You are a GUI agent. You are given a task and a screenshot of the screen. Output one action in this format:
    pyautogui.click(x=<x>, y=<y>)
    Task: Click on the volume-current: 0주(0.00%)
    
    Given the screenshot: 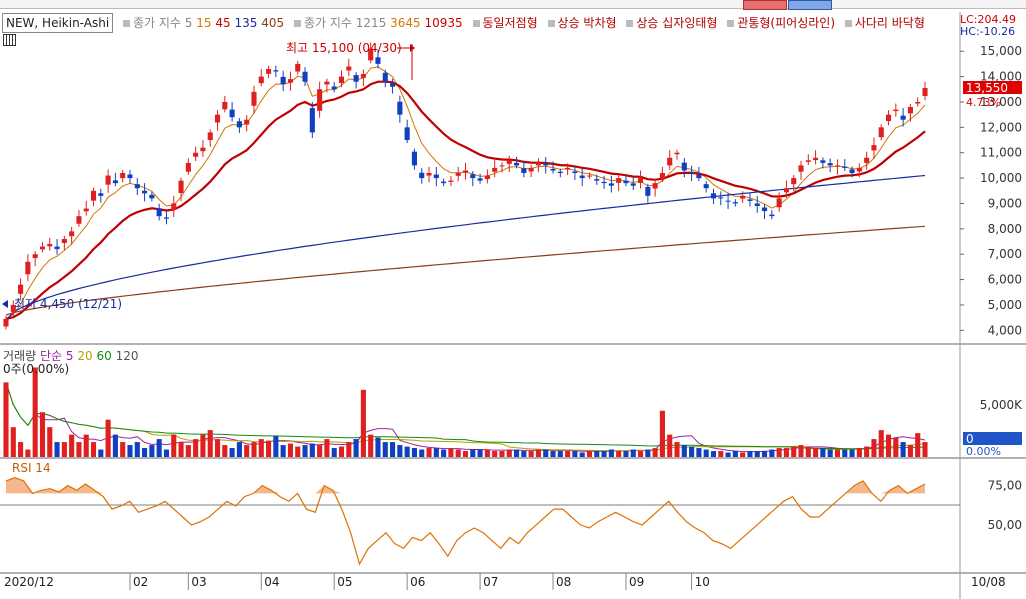 What is the action you would take?
    pyautogui.click(x=36, y=369)
    